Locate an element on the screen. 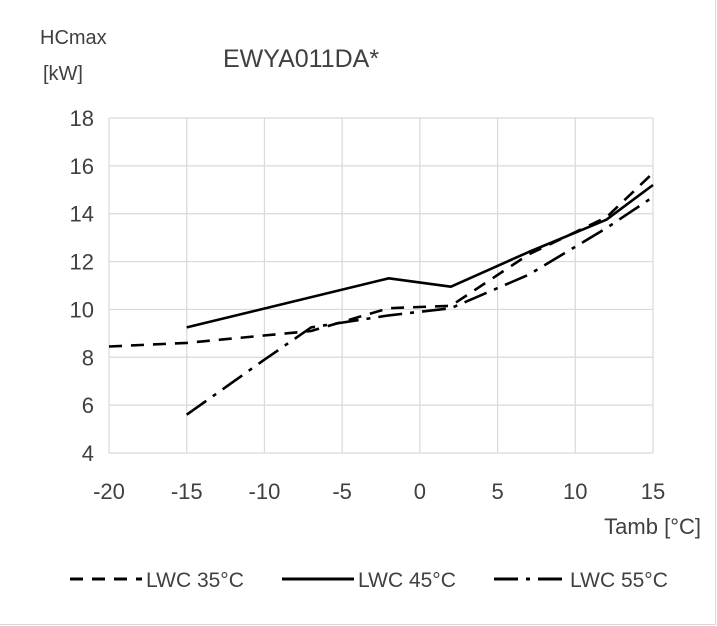 The image size is (717, 626). y-tick-label: 4 is located at coordinates (88, 453).